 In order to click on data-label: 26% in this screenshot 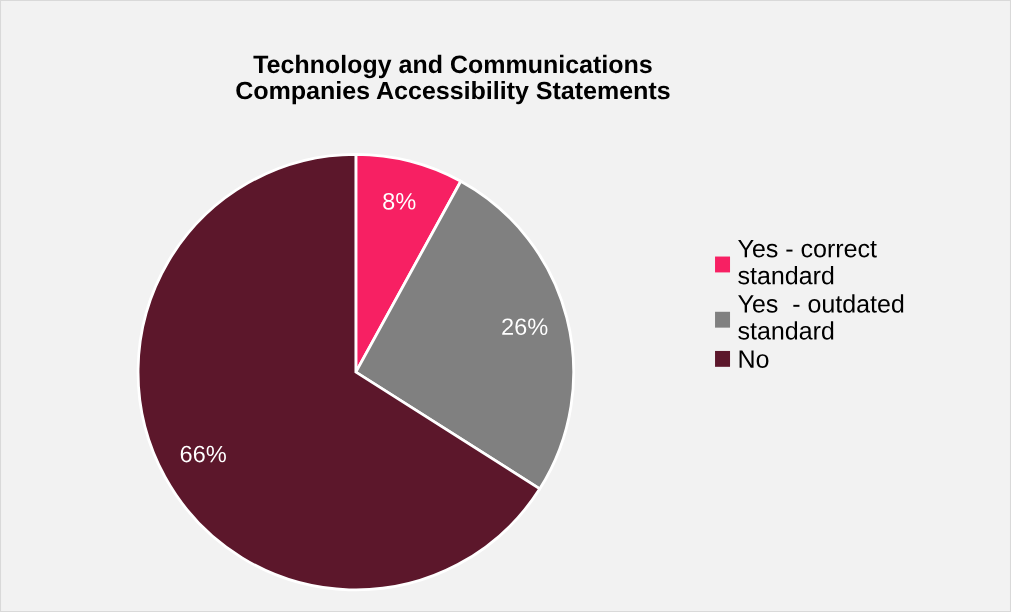, I will do `click(525, 327)`.